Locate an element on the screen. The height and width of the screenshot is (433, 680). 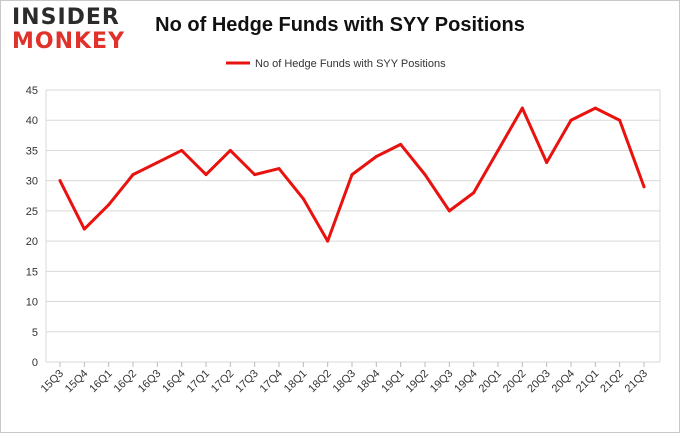
x-tick-label: 19Q2 is located at coordinates (418, 382).